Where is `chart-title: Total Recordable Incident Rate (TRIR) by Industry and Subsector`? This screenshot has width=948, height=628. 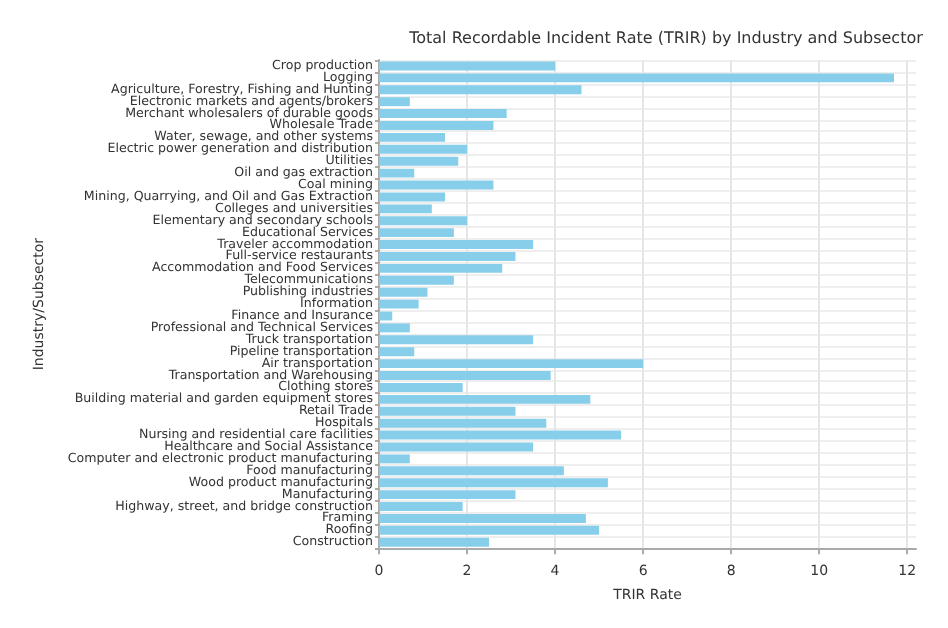
chart-title: Total Recordable Incident Rate (TRIR) by Industry and Subsector is located at coordinates (666, 38).